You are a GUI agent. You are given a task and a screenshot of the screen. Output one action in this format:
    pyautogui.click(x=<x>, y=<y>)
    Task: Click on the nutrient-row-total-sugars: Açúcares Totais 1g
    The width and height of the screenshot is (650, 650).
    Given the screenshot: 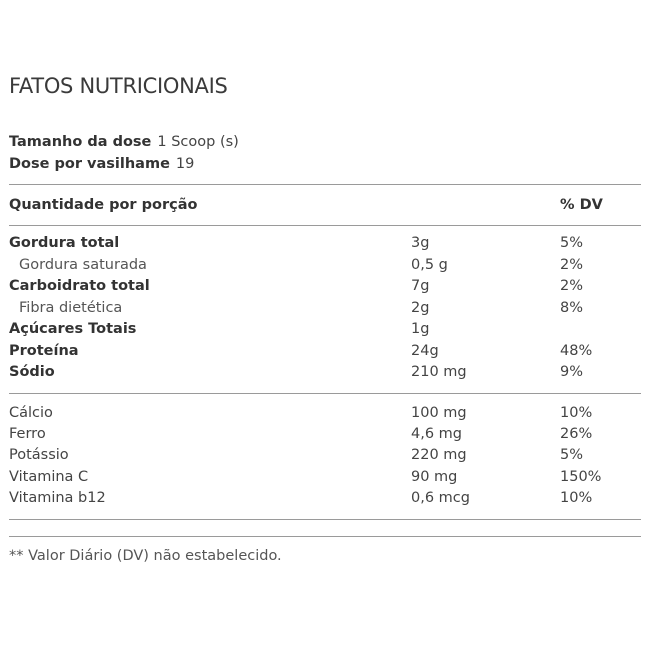 What is the action you would take?
    pyautogui.click(x=325, y=329)
    